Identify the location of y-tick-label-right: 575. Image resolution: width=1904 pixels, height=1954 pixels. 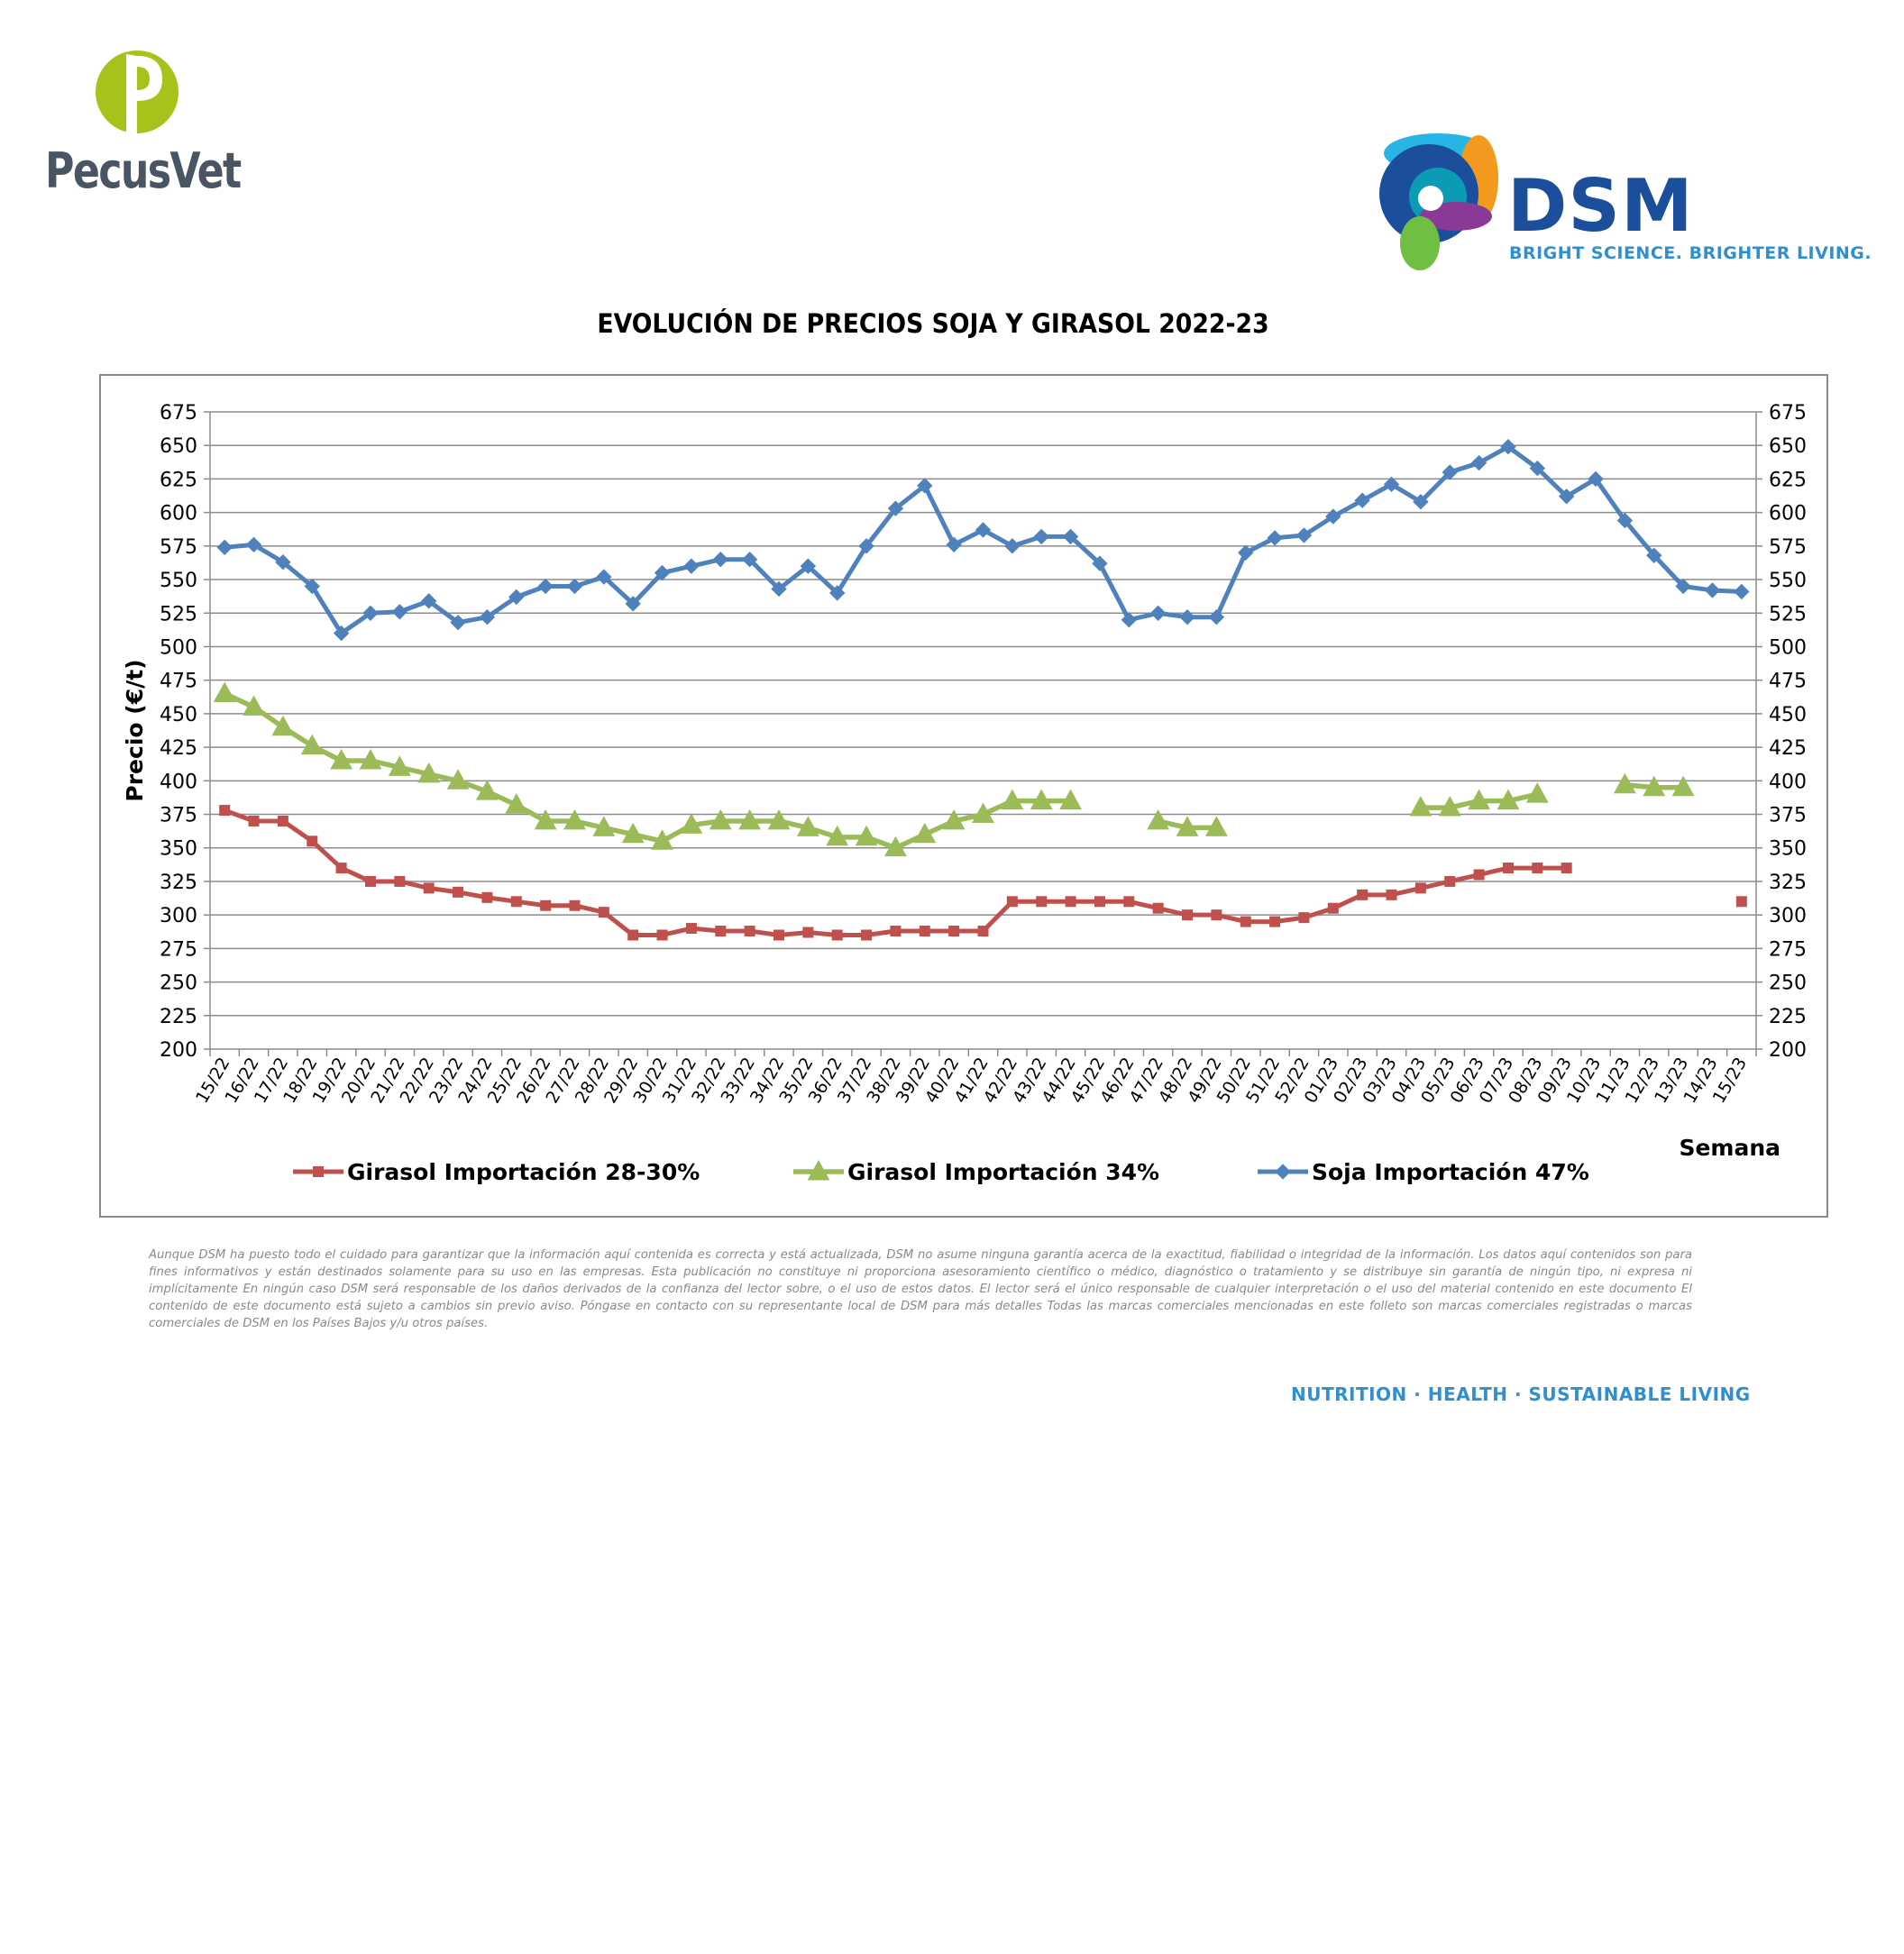
(1788, 547).